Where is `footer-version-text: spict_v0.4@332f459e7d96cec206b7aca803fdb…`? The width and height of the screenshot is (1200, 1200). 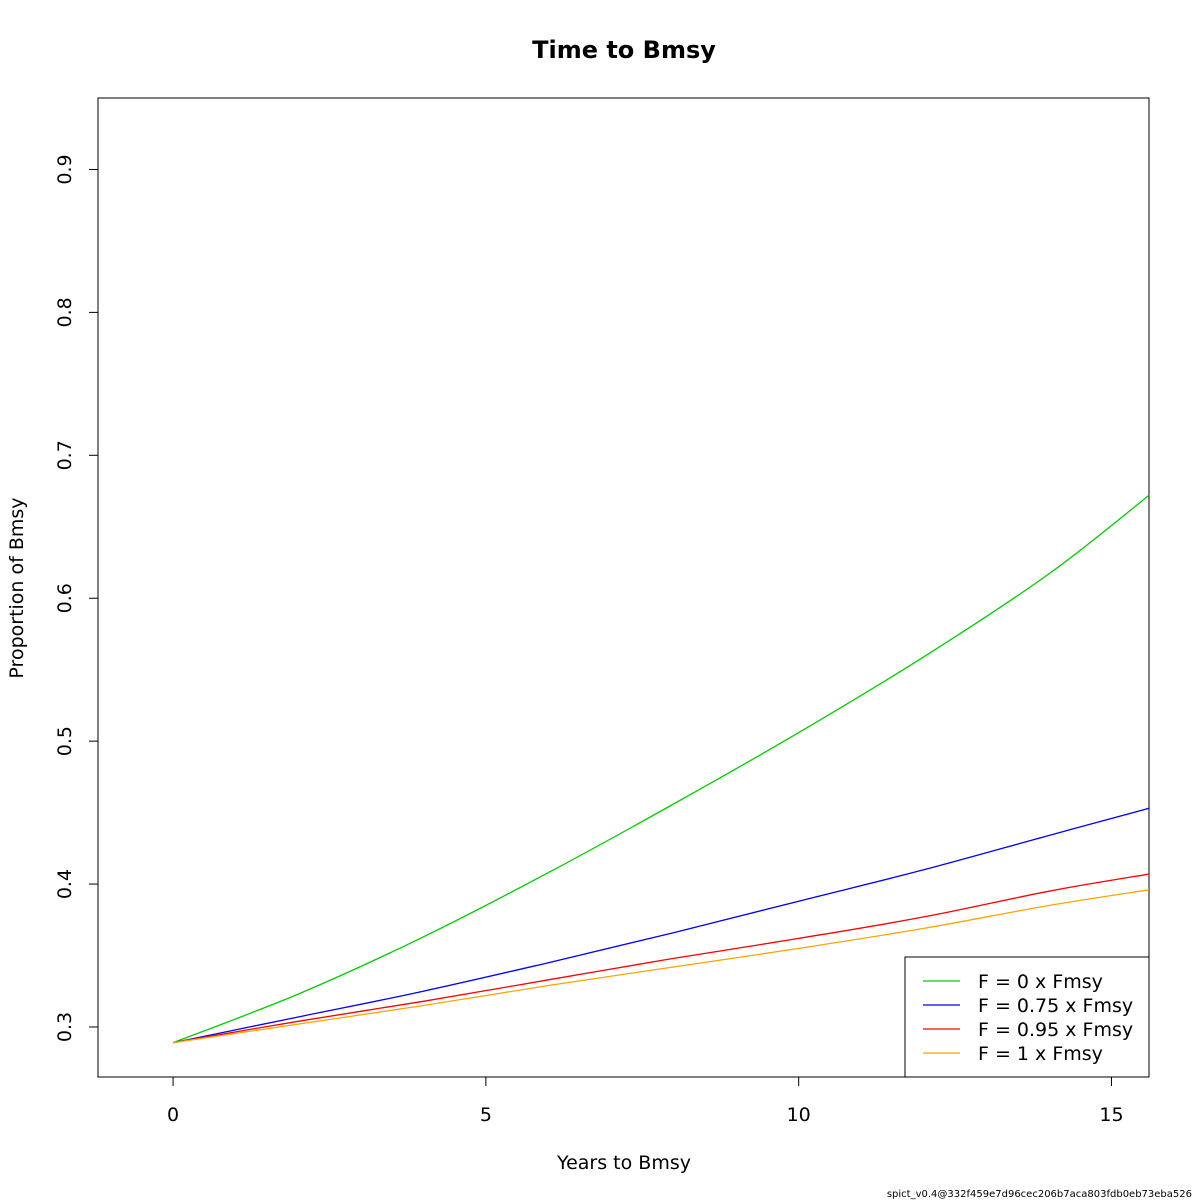 footer-version-text: spict_v0.4@332f459e7d96cec206b7aca803fdb… is located at coordinates (1039, 1194).